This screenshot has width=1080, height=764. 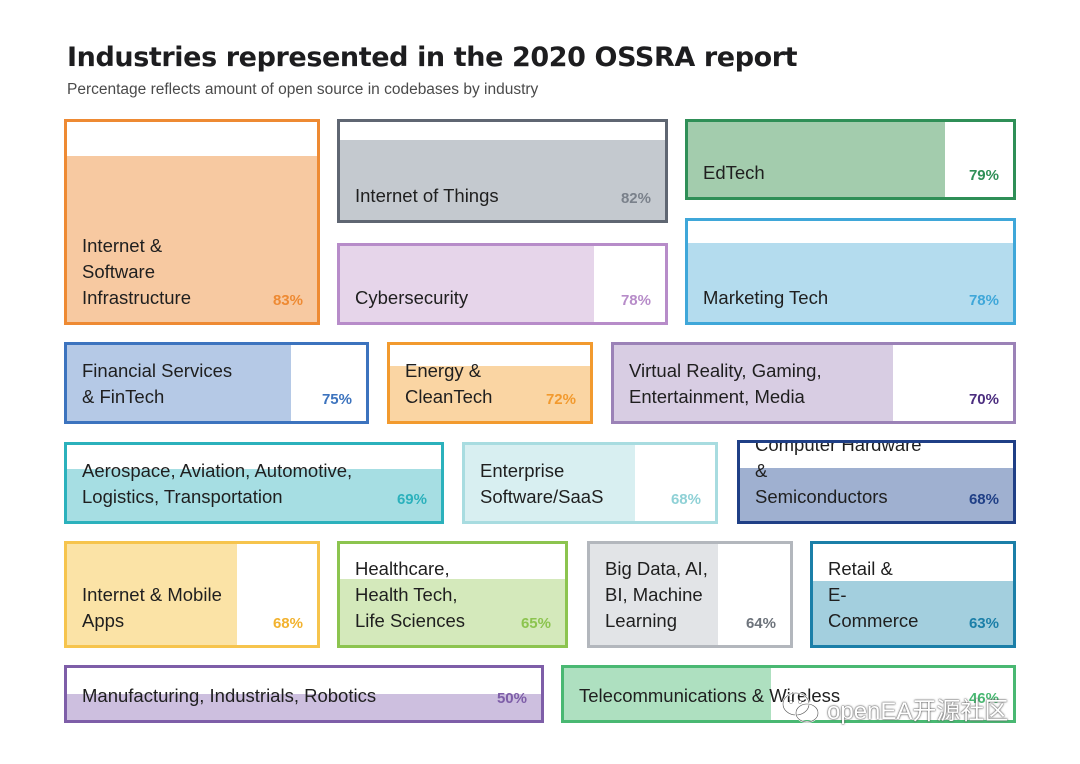 I want to click on tile-percentage: 64%, so click(x=760, y=623).